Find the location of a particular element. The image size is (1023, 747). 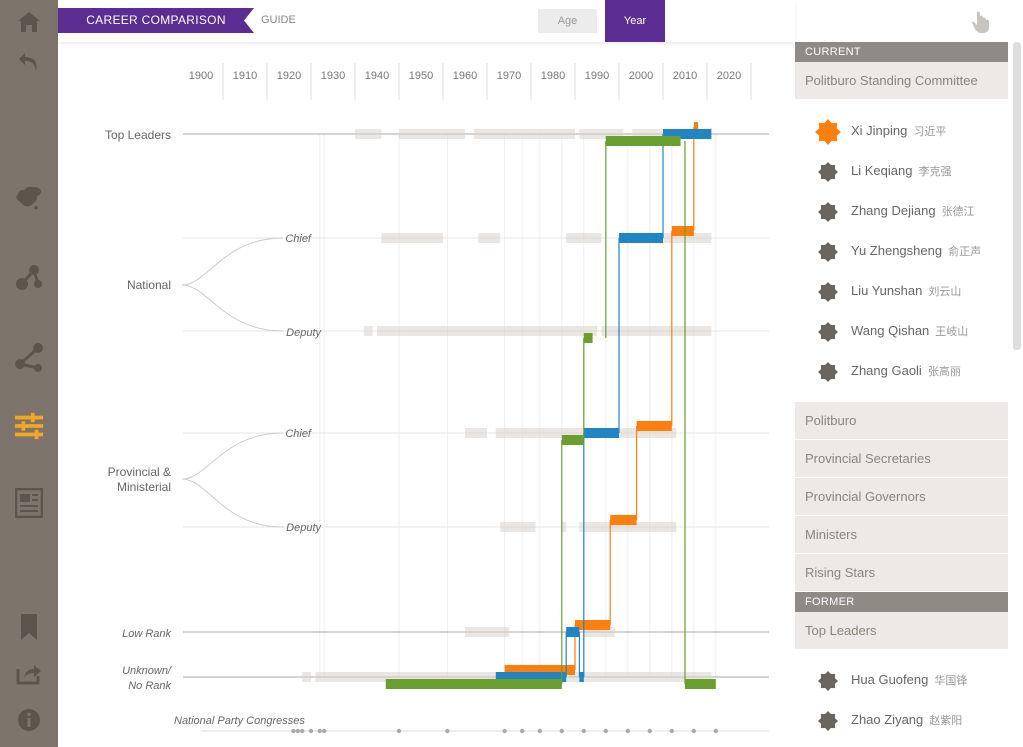

current-leader-item: Li Keqiang 李克强 is located at coordinates (901, 171).